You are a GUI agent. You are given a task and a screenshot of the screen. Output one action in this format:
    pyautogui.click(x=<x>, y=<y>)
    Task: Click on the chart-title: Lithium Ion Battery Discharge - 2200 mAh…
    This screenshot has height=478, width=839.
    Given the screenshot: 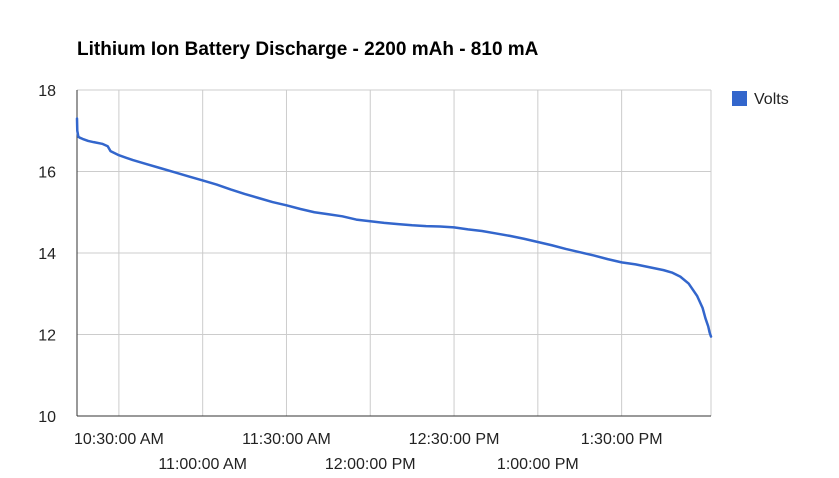 What is the action you would take?
    pyautogui.click(x=308, y=49)
    